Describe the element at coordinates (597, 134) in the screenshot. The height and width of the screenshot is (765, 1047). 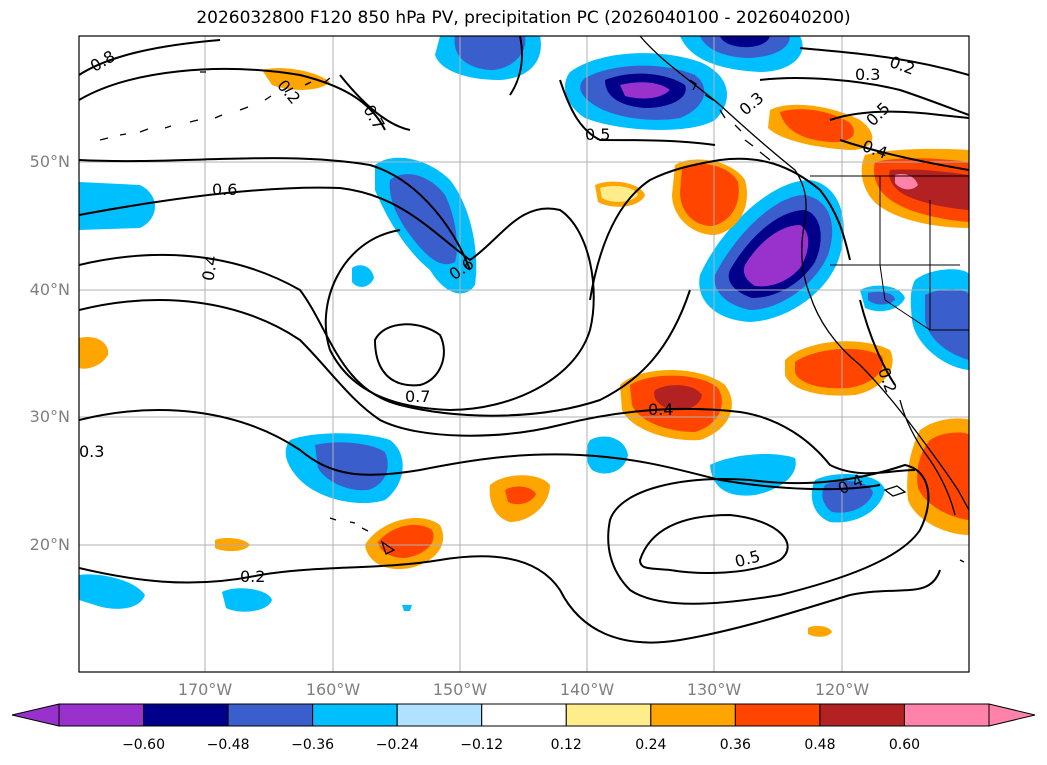
I see `contour-label: 0.5` at that location.